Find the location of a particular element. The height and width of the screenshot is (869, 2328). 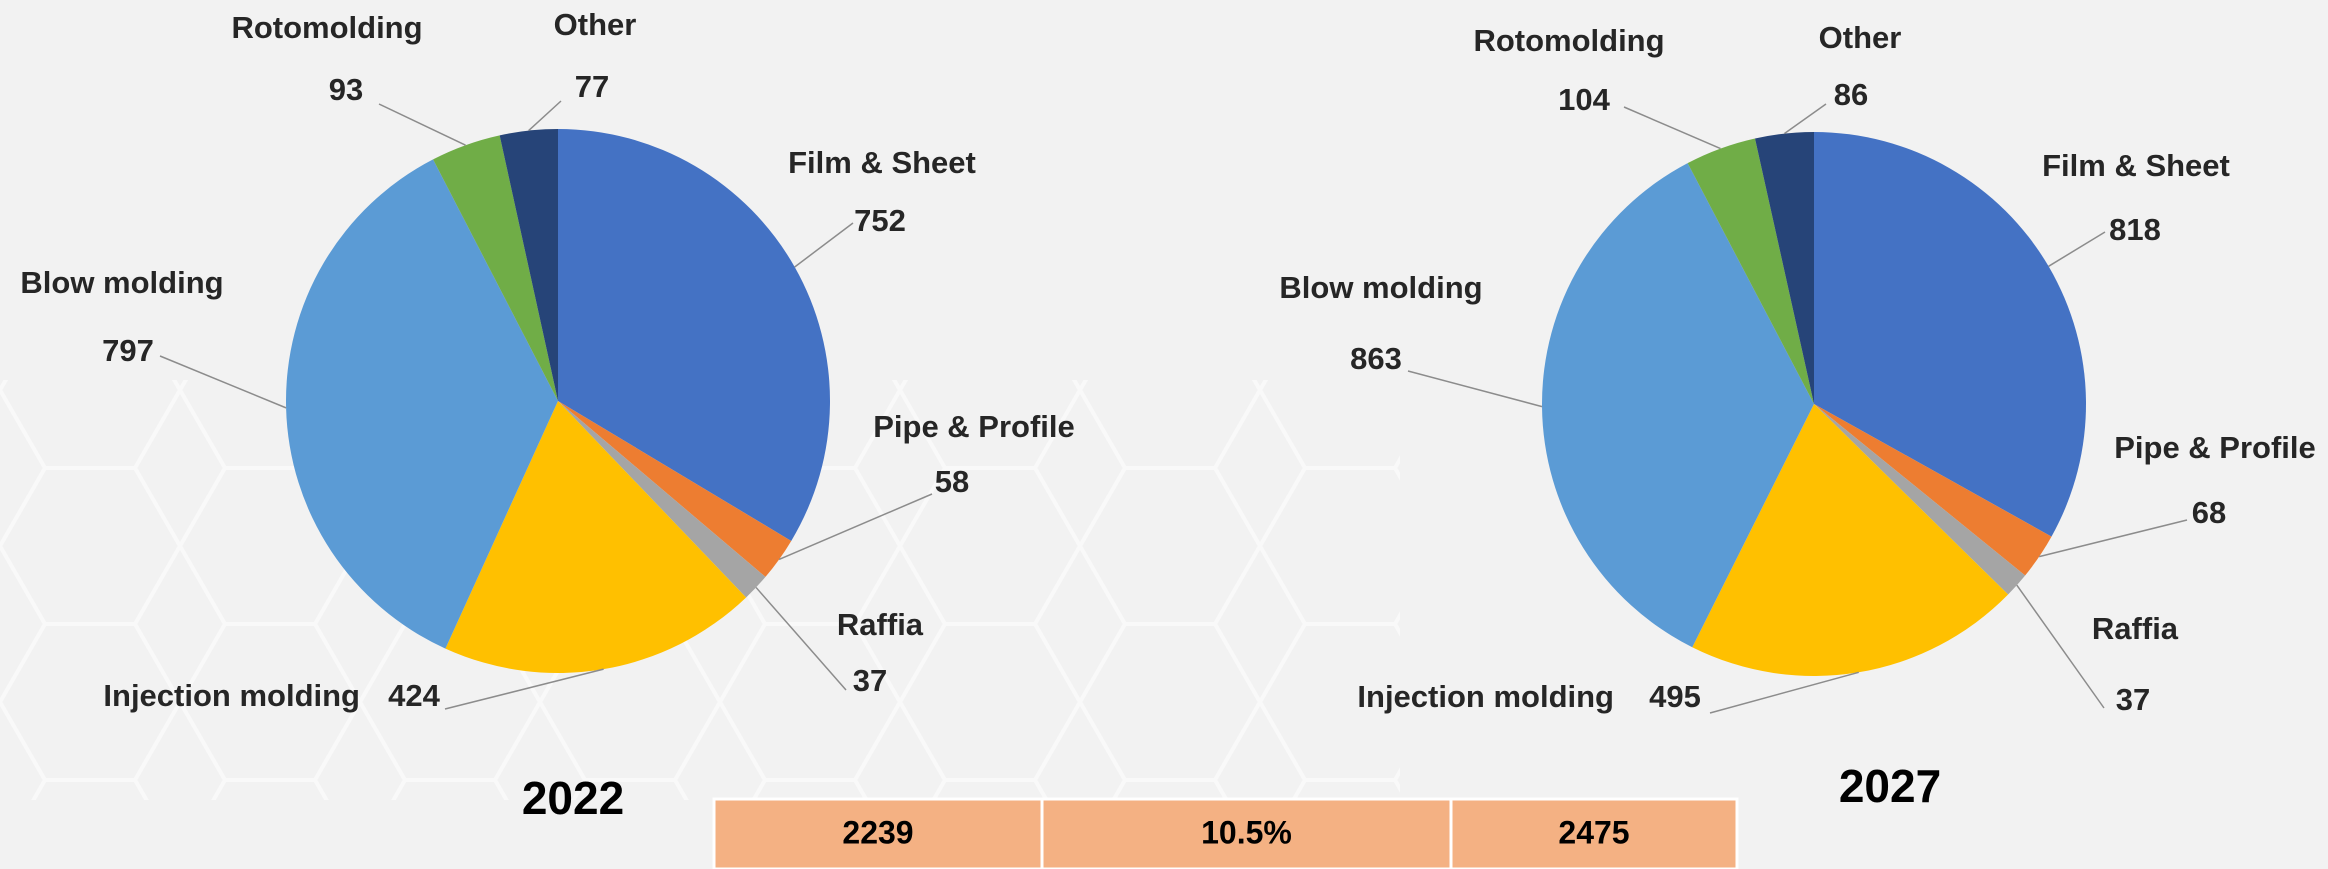

slice-value: 495 is located at coordinates (1675, 696).